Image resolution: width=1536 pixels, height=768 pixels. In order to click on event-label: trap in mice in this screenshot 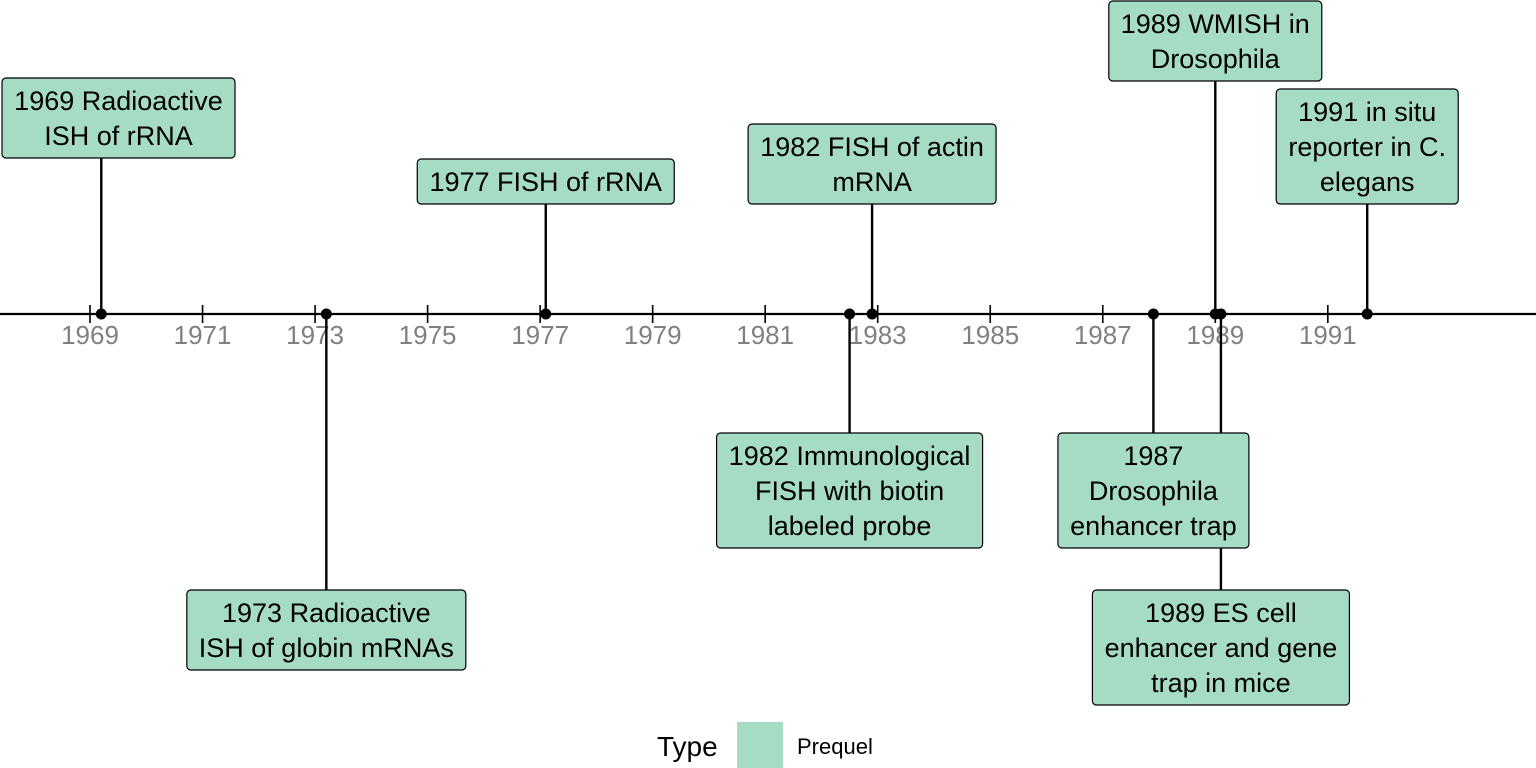, I will do `click(1221, 683)`.